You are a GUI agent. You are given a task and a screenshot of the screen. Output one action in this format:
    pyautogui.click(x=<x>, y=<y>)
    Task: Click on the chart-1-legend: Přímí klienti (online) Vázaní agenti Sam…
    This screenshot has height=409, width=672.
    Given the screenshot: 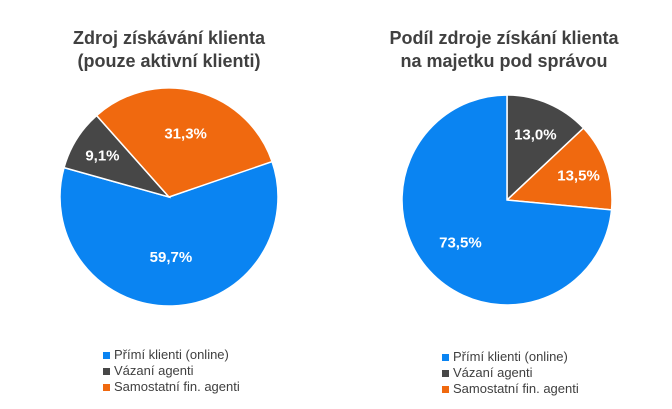 What is the action you would take?
    pyautogui.click(x=171, y=371)
    